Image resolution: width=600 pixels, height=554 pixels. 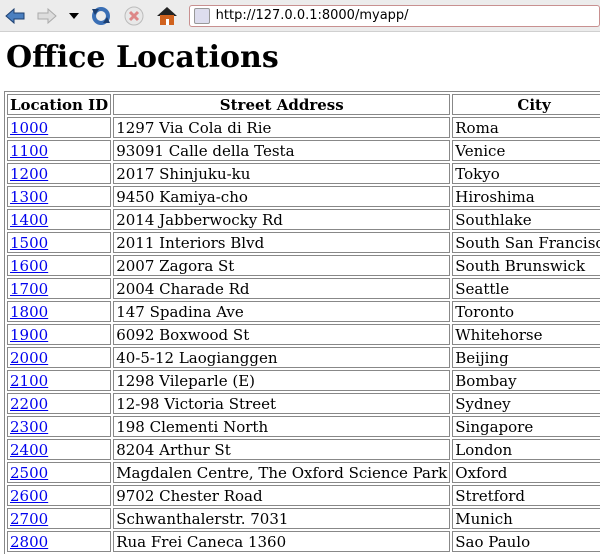 I want to click on table-row: 2100 1298 Vileparle (E) Bombay, so click(x=303, y=380).